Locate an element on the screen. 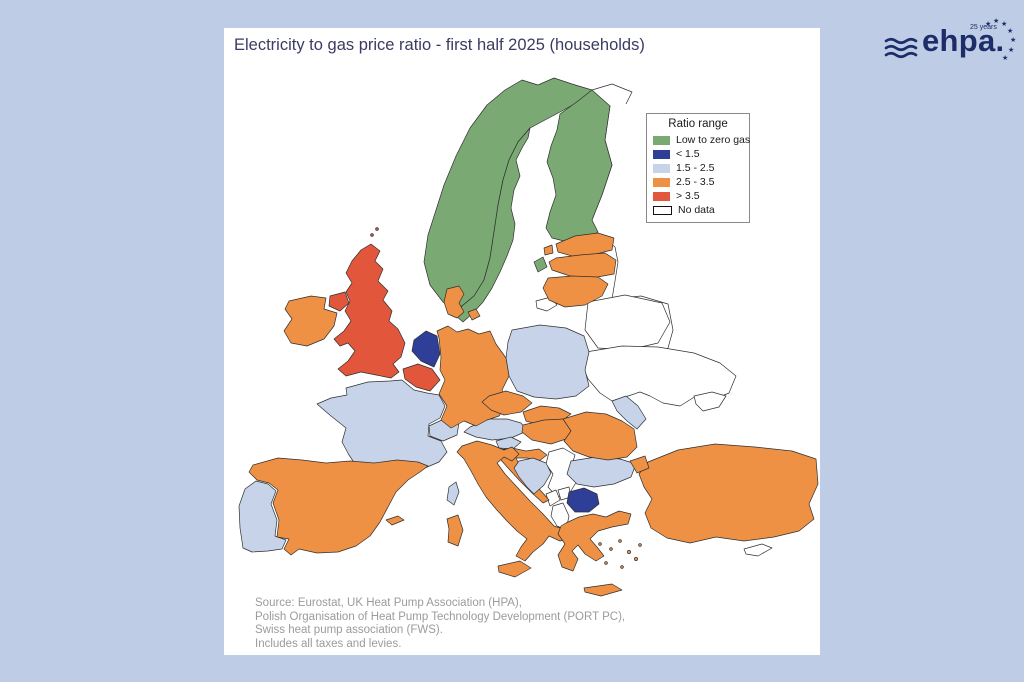 The image size is (1024, 682). ehpa-logo: ehpa. 25 years ★ ★ ★ ★ ★ ★ ★ is located at coordinates (950, 48).